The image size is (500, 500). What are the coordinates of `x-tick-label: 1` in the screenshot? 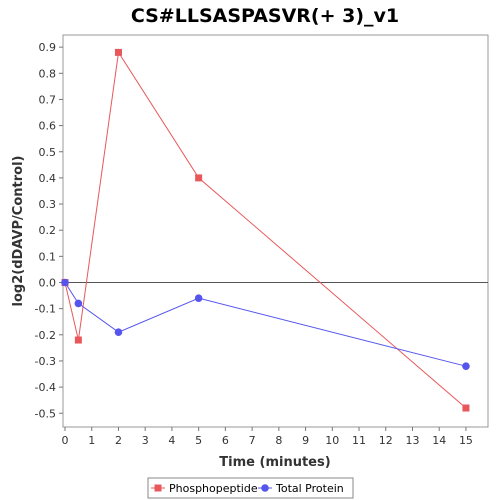 It's located at (91, 440).